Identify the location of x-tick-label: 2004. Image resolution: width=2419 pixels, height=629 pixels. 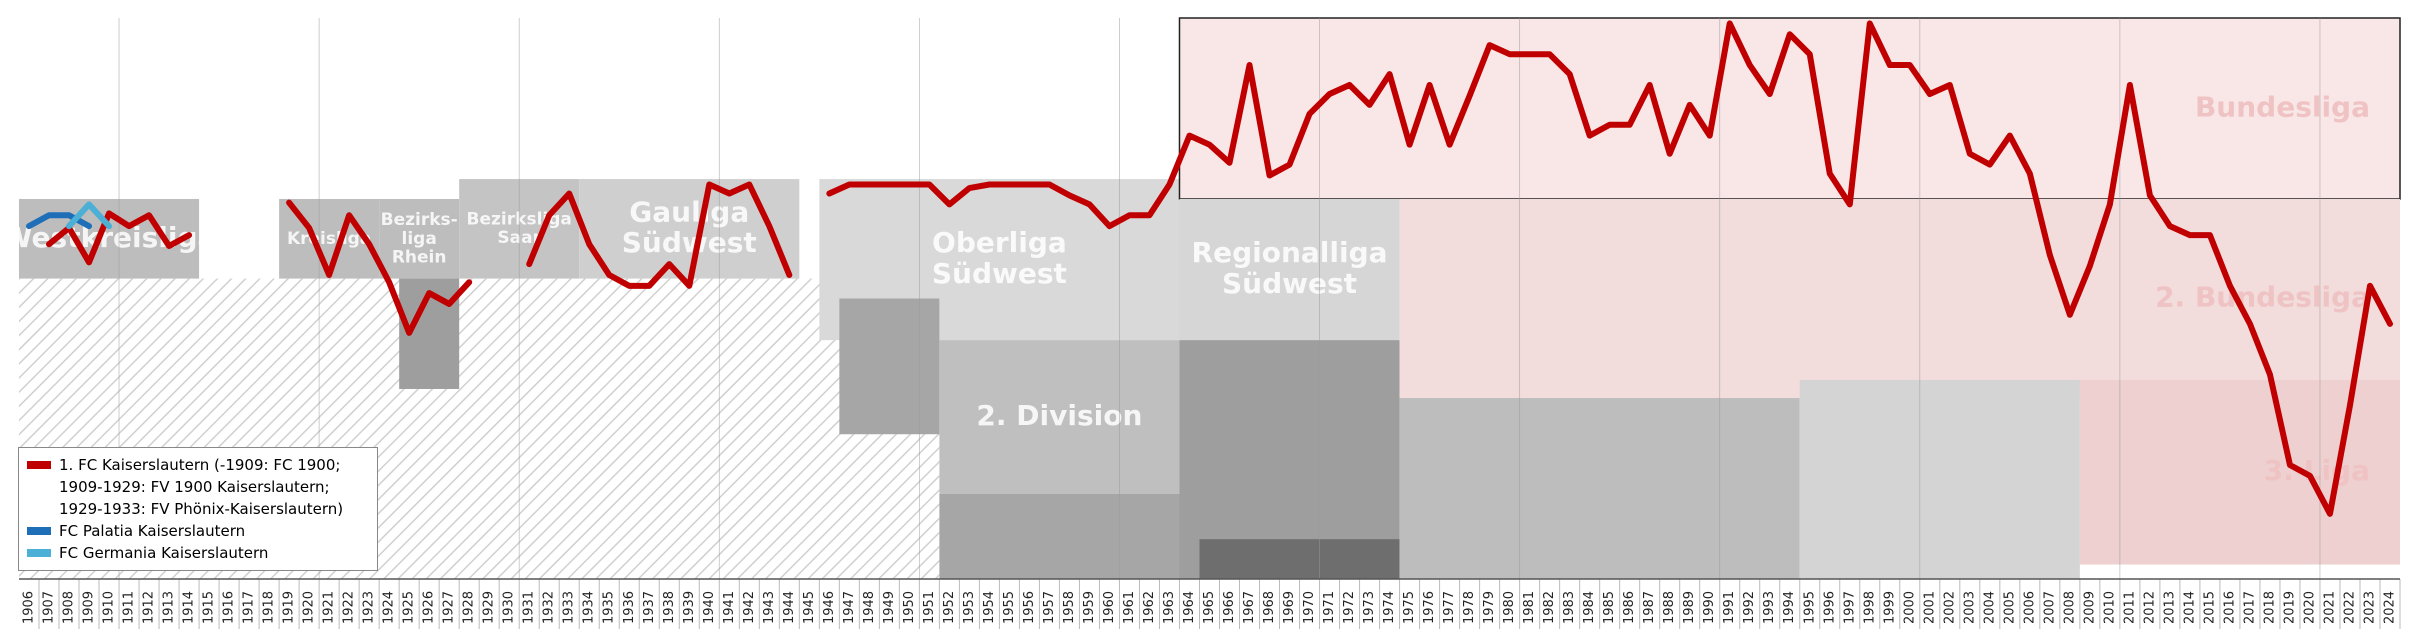
(1989, 607).